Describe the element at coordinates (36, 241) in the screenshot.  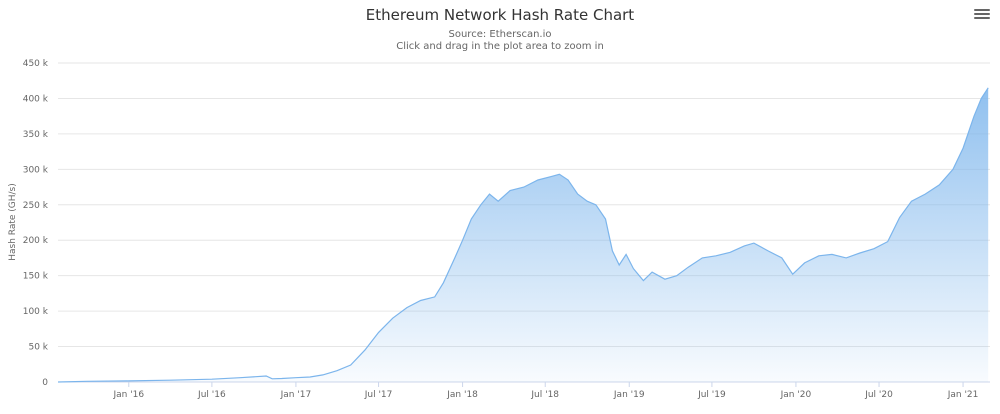
I see `y-tick-label: 200 k` at that location.